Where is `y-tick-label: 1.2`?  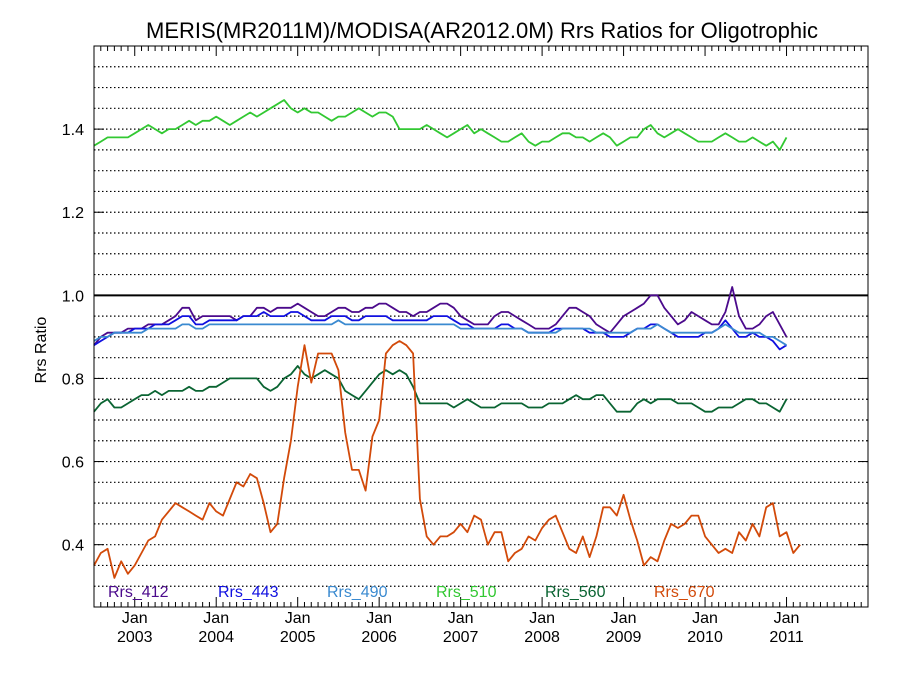
y-tick-label: 1.2 is located at coordinates (73, 213).